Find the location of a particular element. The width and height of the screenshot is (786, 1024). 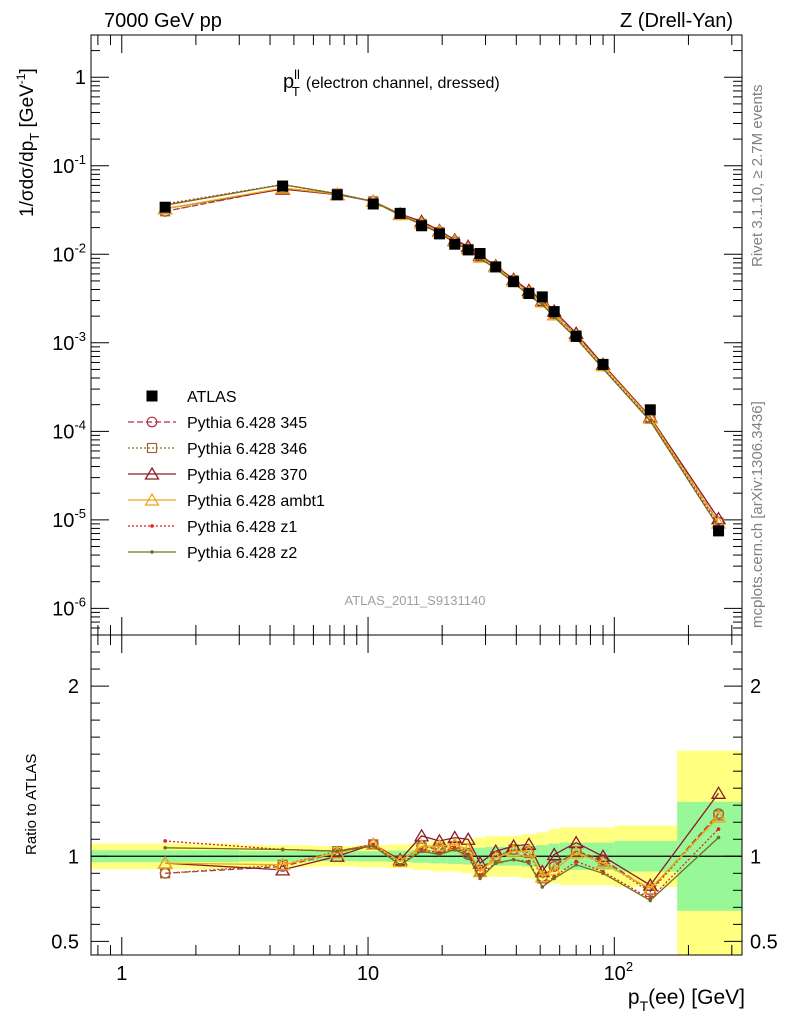

ratio-ytick-label-right: 1 is located at coordinates (755, 857).